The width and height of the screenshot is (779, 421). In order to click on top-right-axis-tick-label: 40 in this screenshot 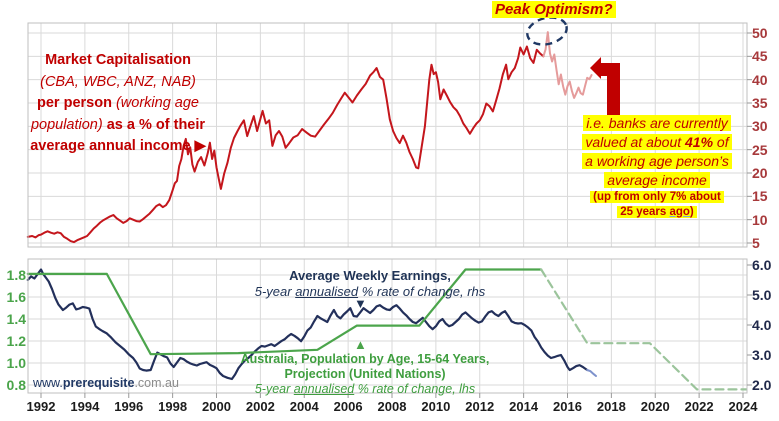, I will do `click(760, 79)`.